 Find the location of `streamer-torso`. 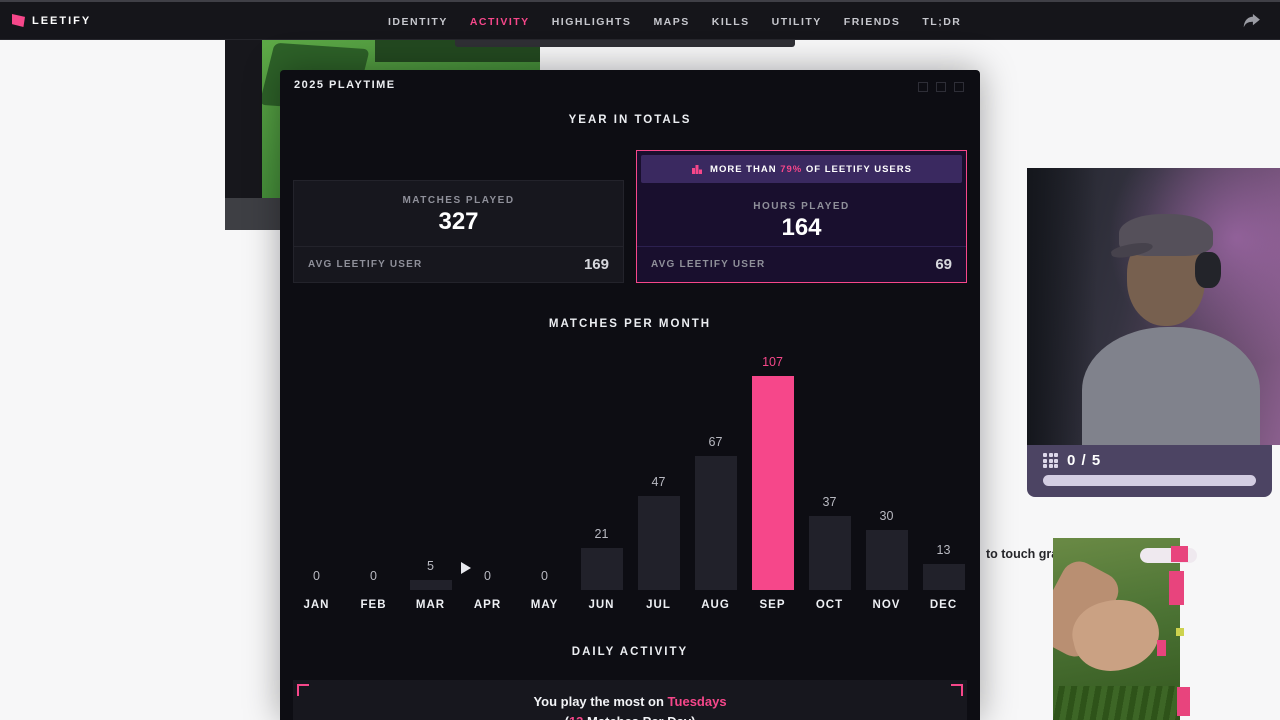

streamer-torso is located at coordinates (1171, 386).